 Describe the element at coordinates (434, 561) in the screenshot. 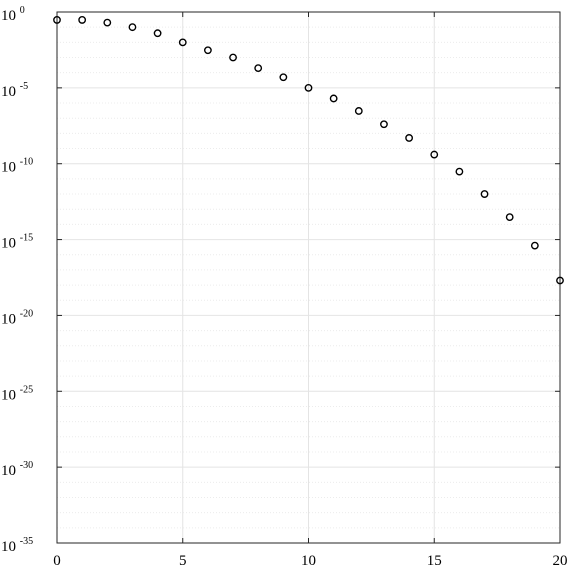

I see `x-tick-label: 15` at that location.